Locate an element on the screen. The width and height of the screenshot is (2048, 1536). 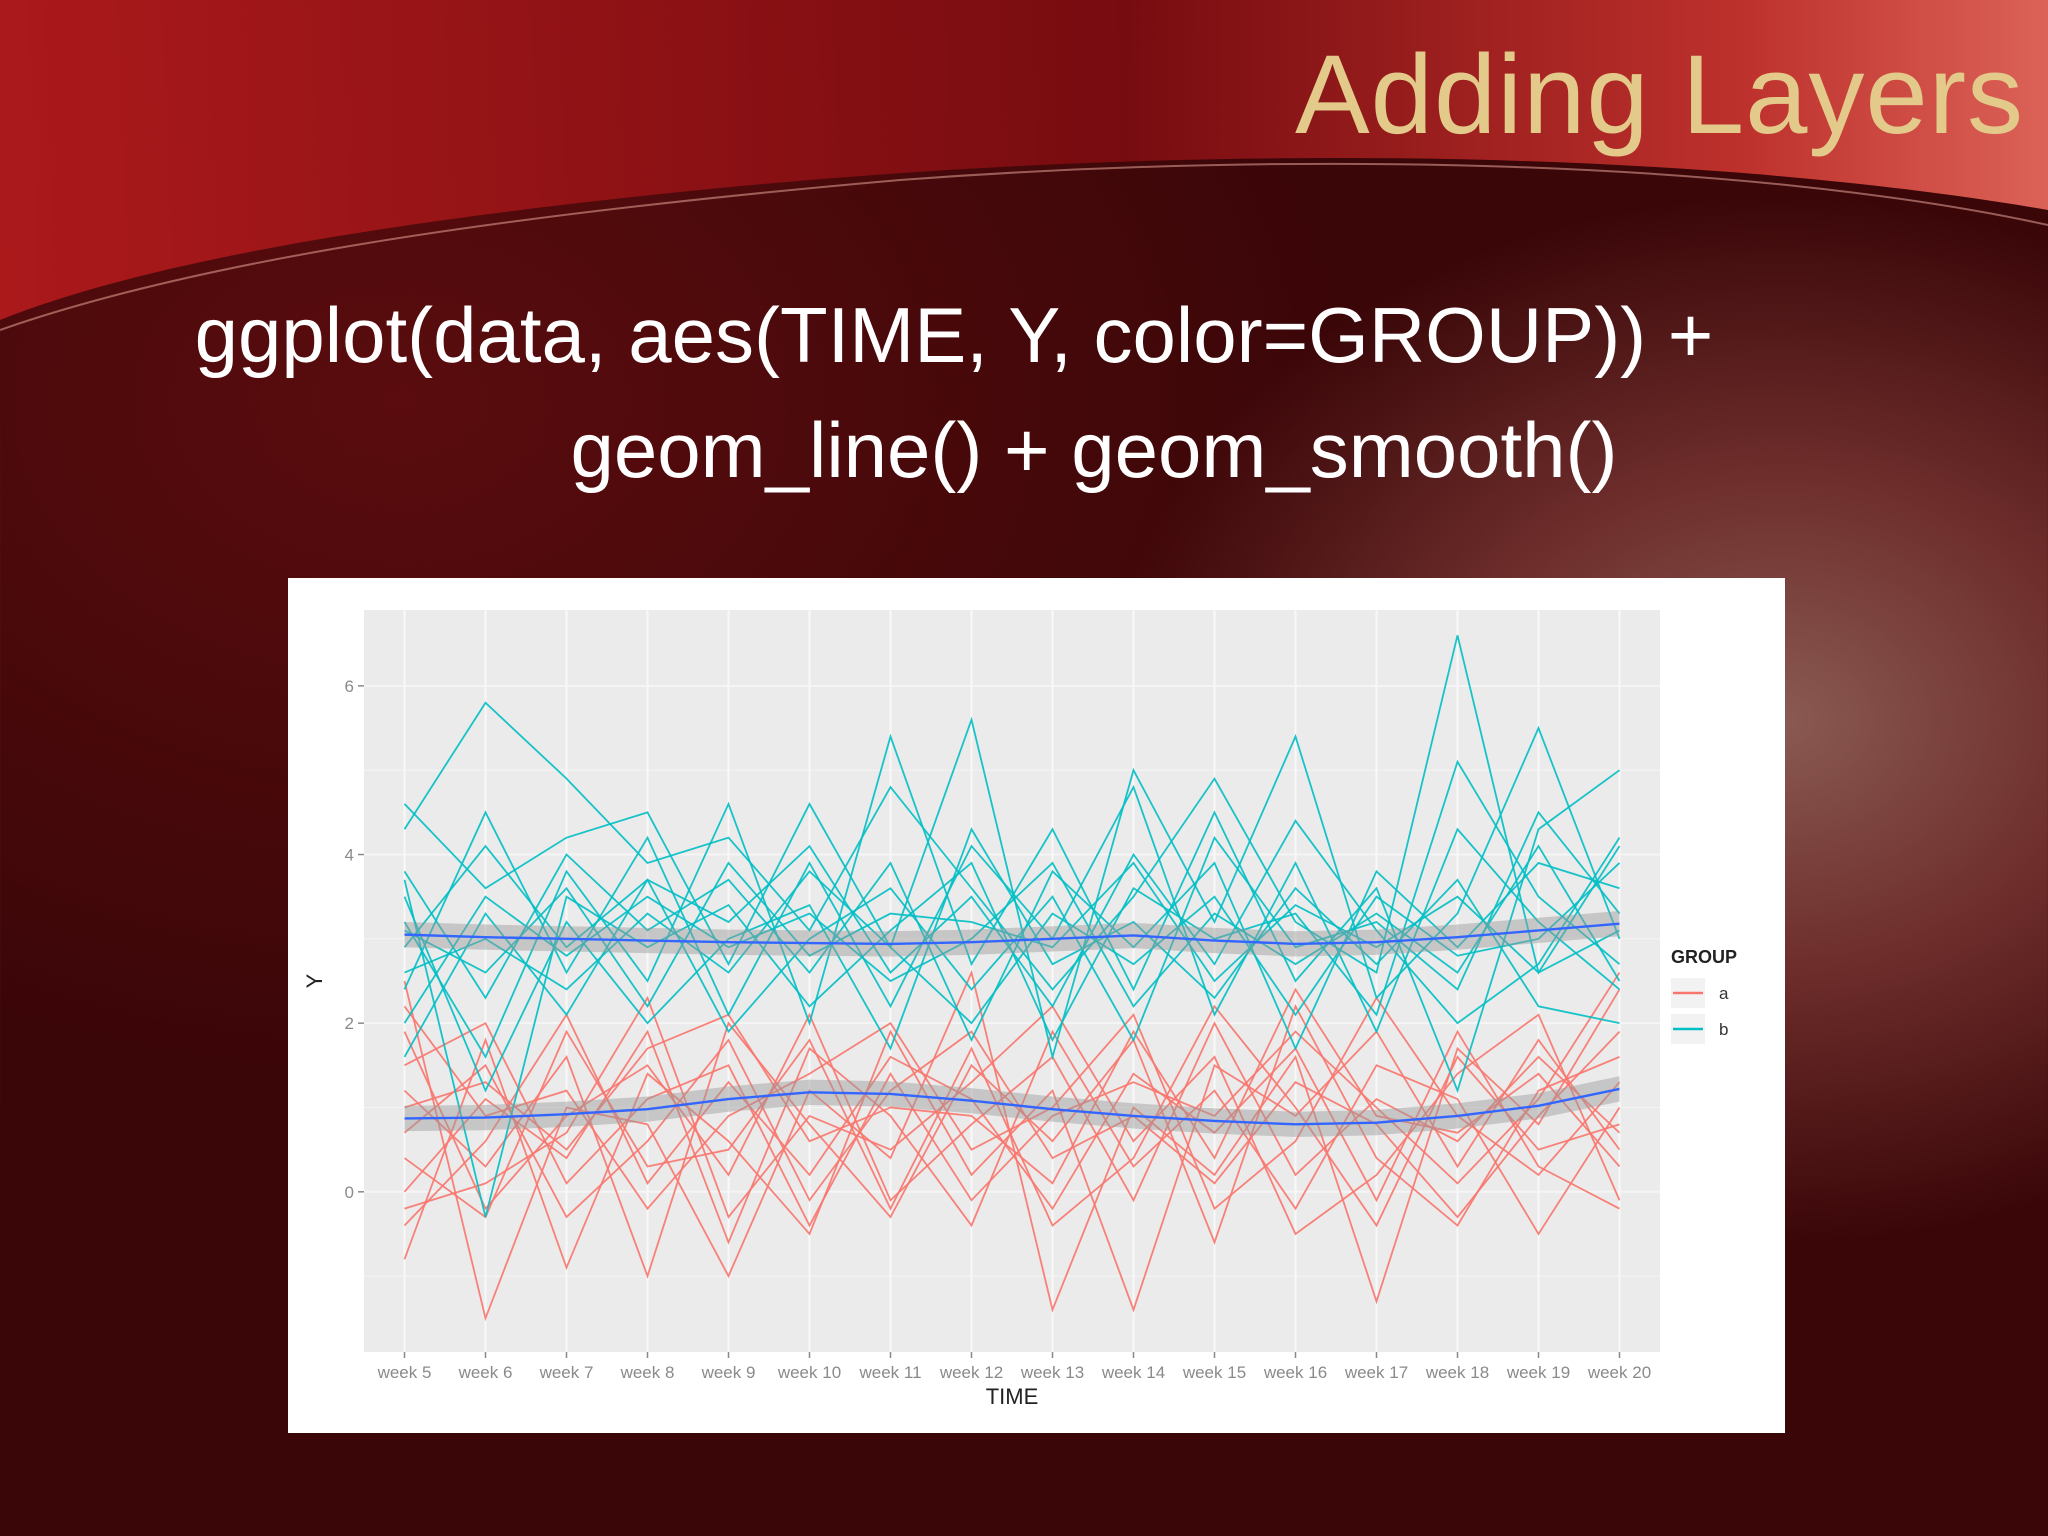
smooth-line-b is located at coordinates (1012, 934).